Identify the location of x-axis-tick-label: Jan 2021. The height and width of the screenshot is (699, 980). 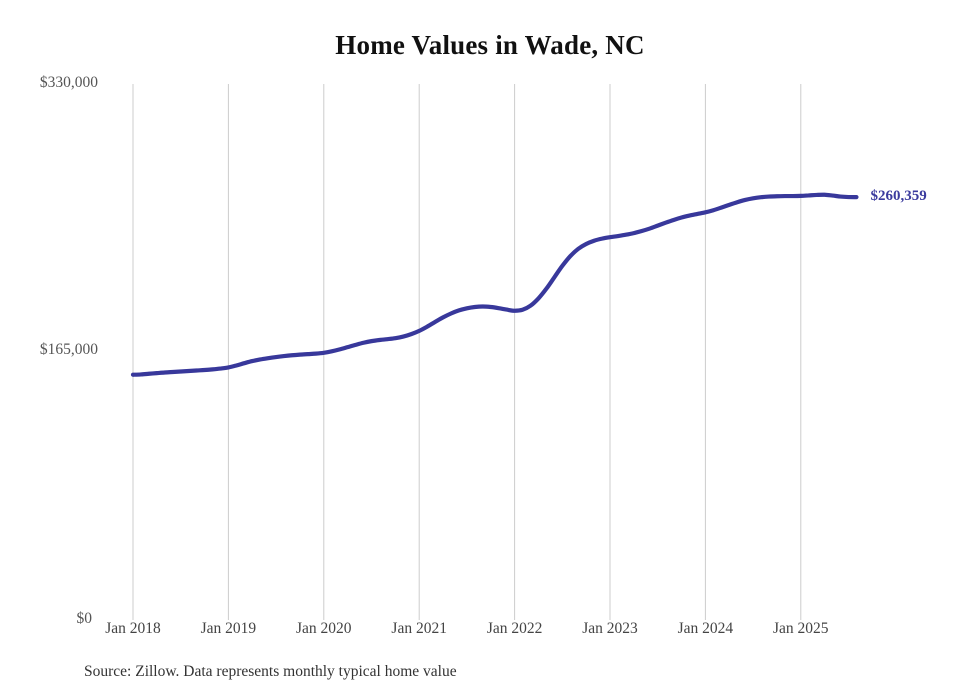
(419, 628).